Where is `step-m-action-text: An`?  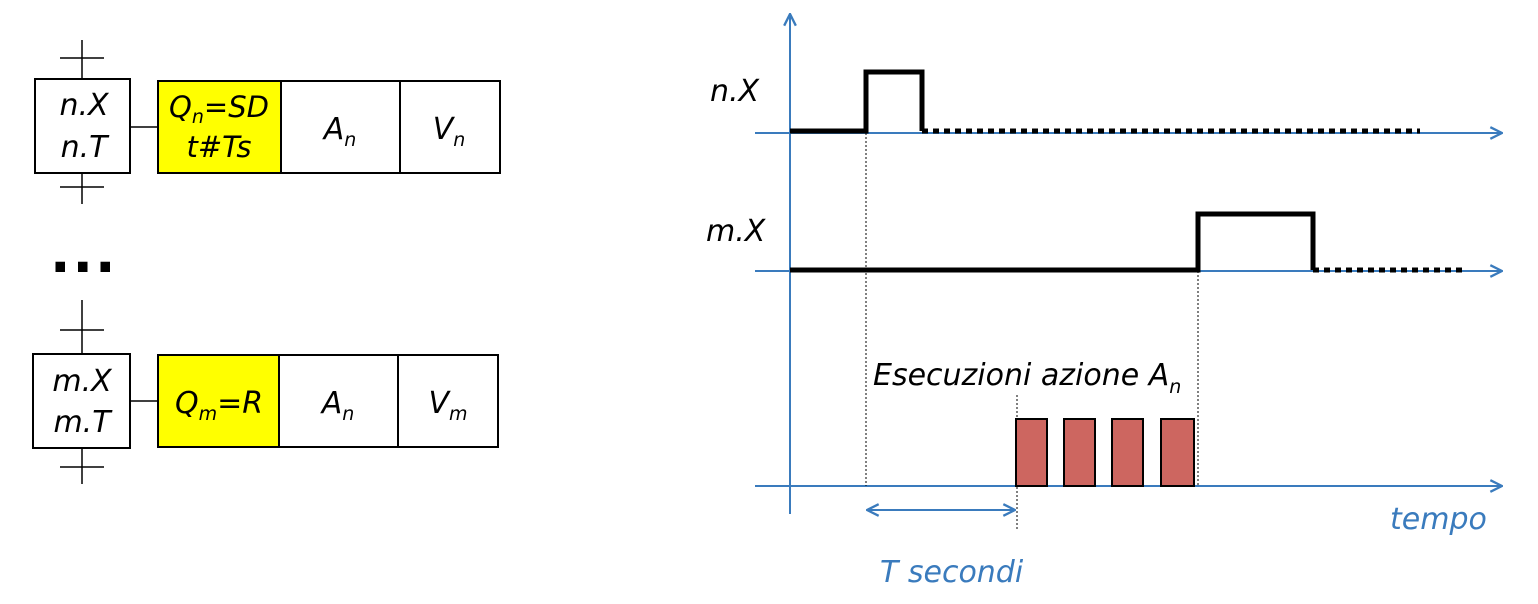
step-m-action-text: An is located at coordinates (337, 405).